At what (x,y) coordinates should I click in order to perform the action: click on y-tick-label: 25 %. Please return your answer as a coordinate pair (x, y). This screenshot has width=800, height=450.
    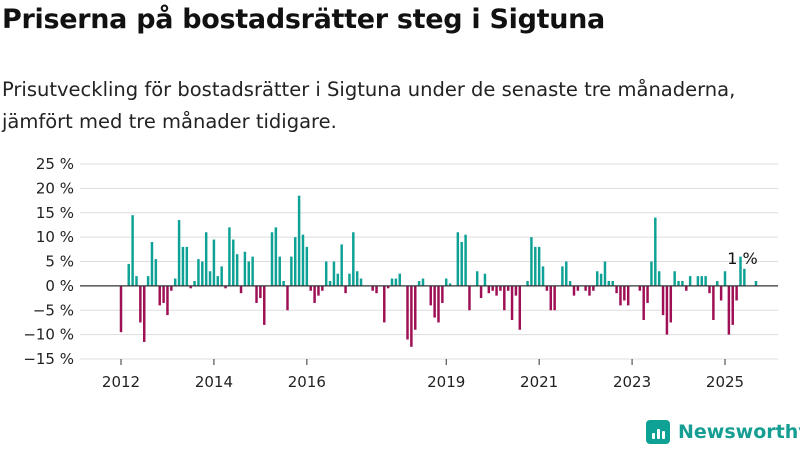
    Looking at the image, I should click on (55, 164).